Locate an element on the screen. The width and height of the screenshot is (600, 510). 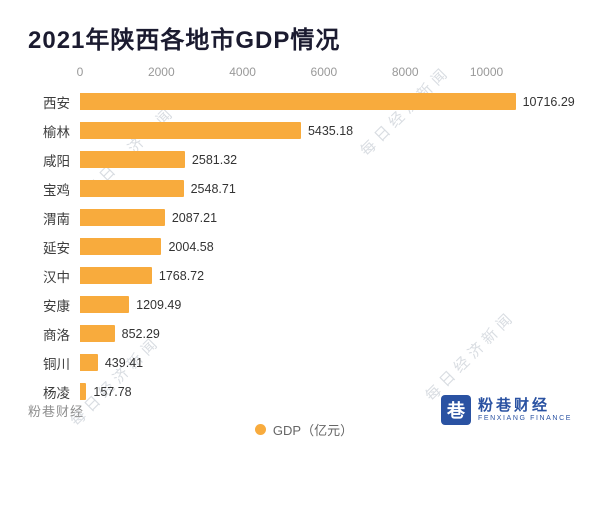
x-axis: 0 2000 4000 6000 8000 10000 is located at coordinates (328, 73).